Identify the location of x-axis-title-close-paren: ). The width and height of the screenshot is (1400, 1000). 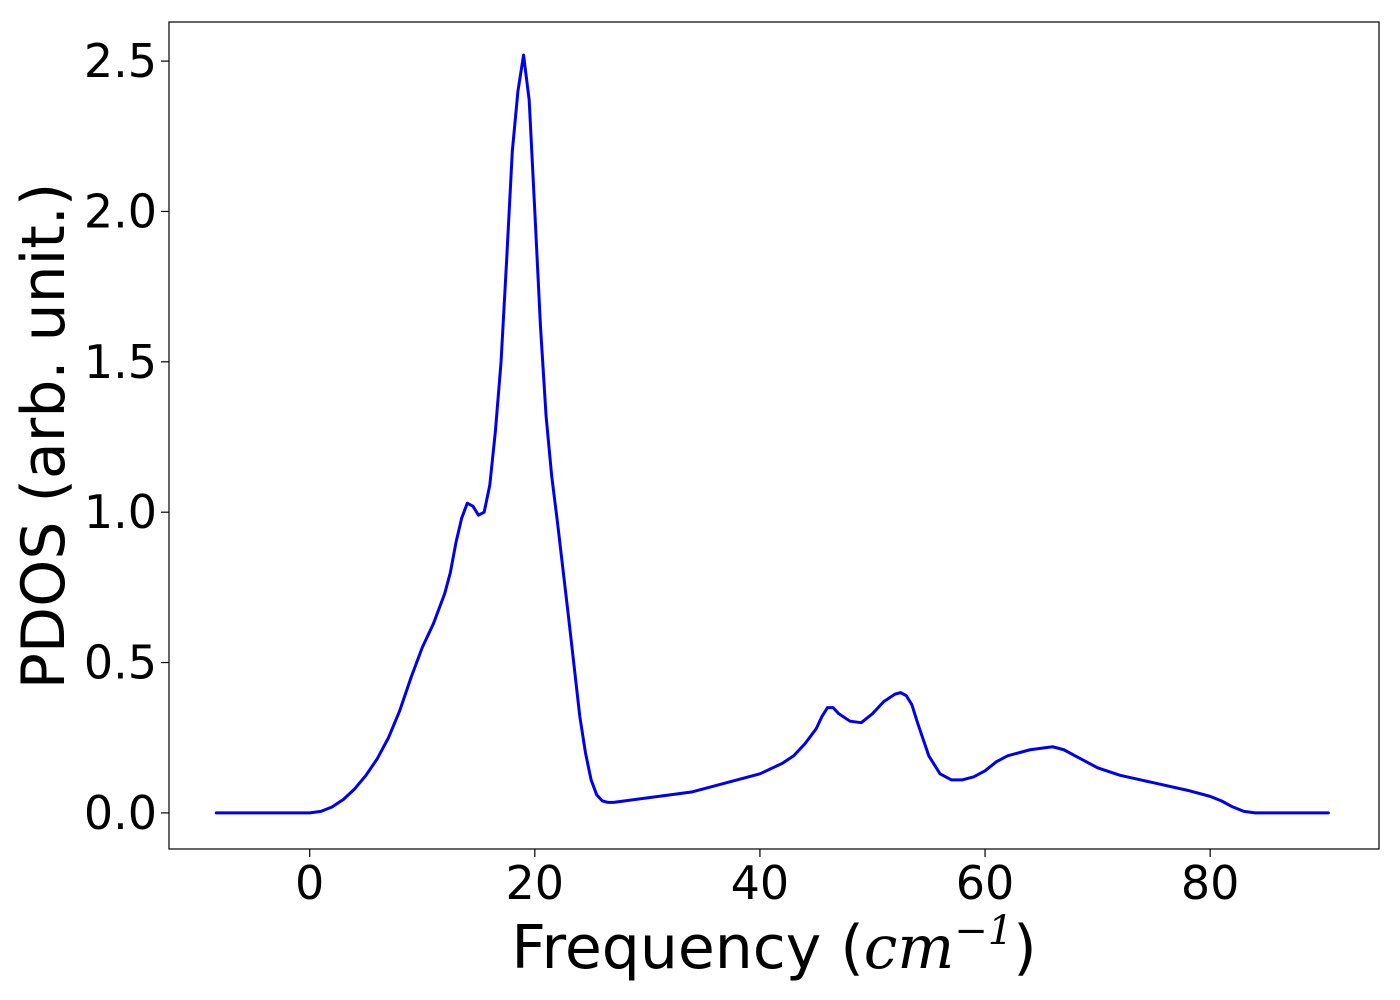
(1024, 948).